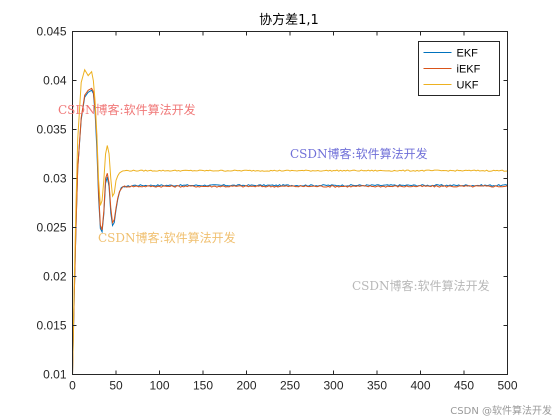 Image resolution: width=560 pixels, height=420 pixels. I want to click on watermark-3: CSDN博客:软件算法开发, so click(167, 237).